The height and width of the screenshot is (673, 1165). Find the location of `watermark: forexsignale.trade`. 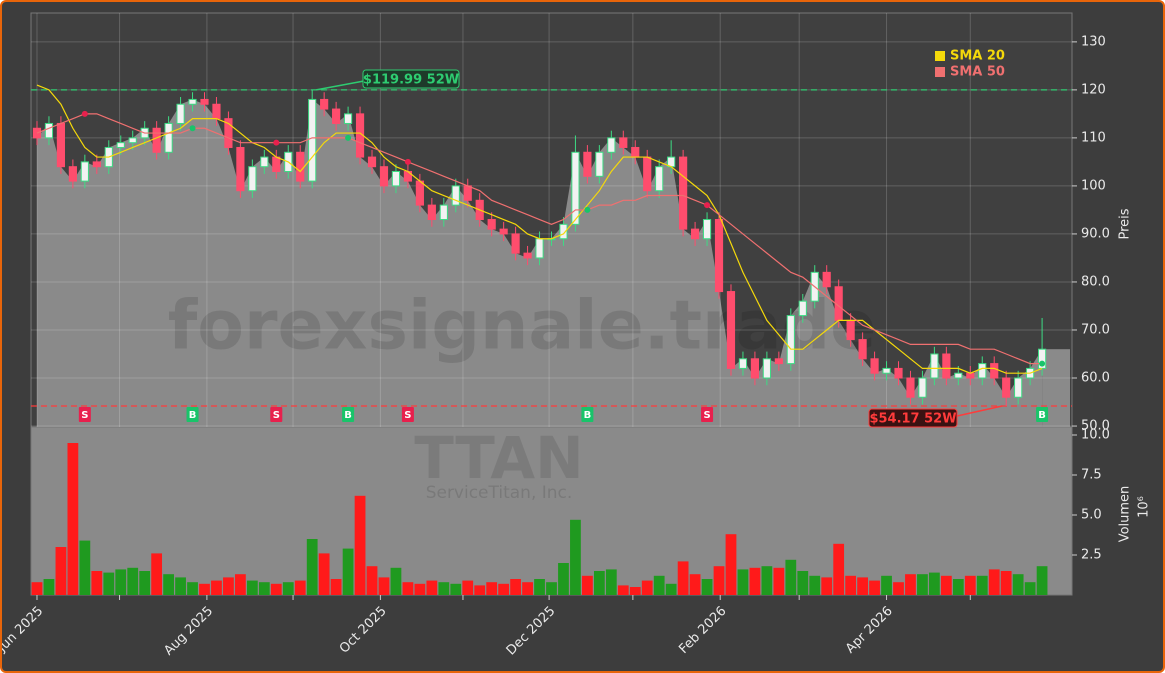

watermark: forexsignale.trade is located at coordinates (522, 326).